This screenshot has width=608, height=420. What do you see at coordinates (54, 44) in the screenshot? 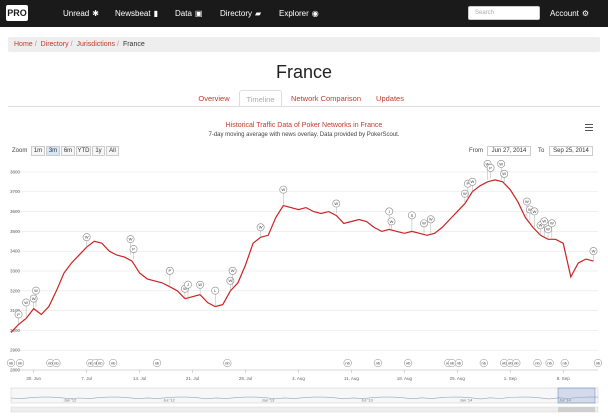
I see `breadcrumb-directory: Directory` at bounding box center [54, 44].